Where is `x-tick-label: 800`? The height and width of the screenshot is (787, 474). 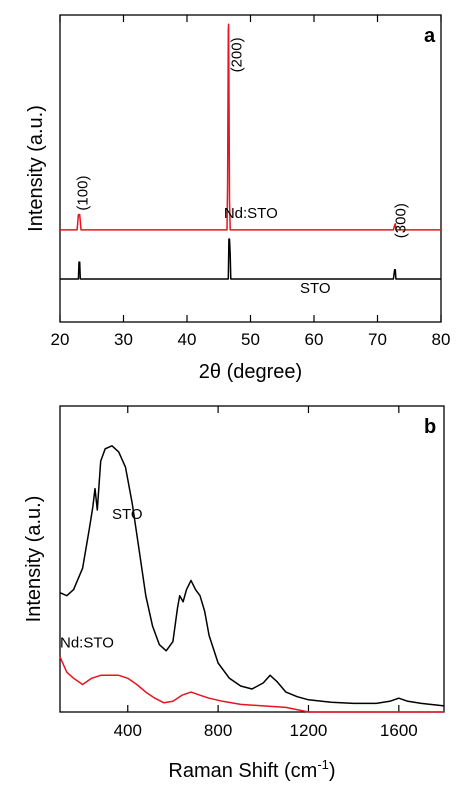 x-tick-label: 800 is located at coordinates (218, 730).